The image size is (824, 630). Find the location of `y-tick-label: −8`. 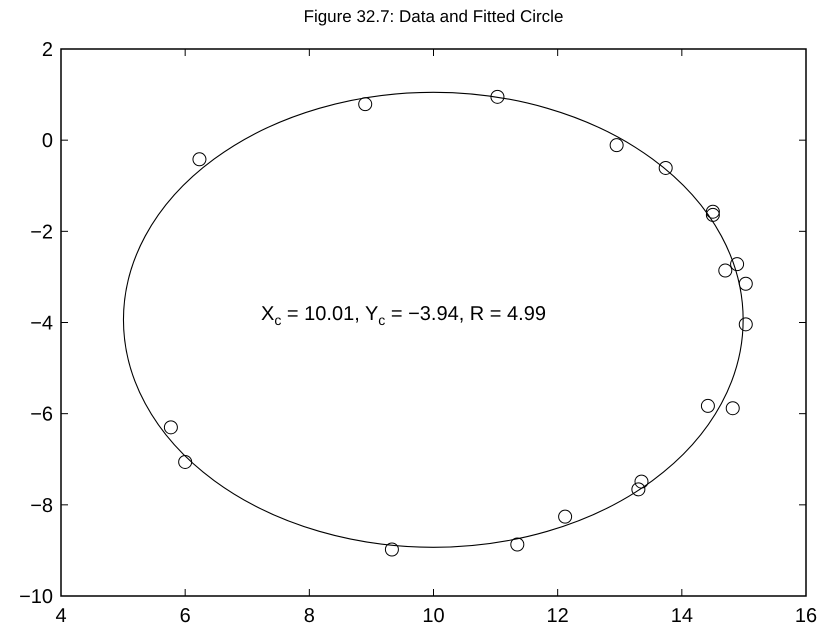

y-tick-label: −8 is located at coordinates (41, 505).